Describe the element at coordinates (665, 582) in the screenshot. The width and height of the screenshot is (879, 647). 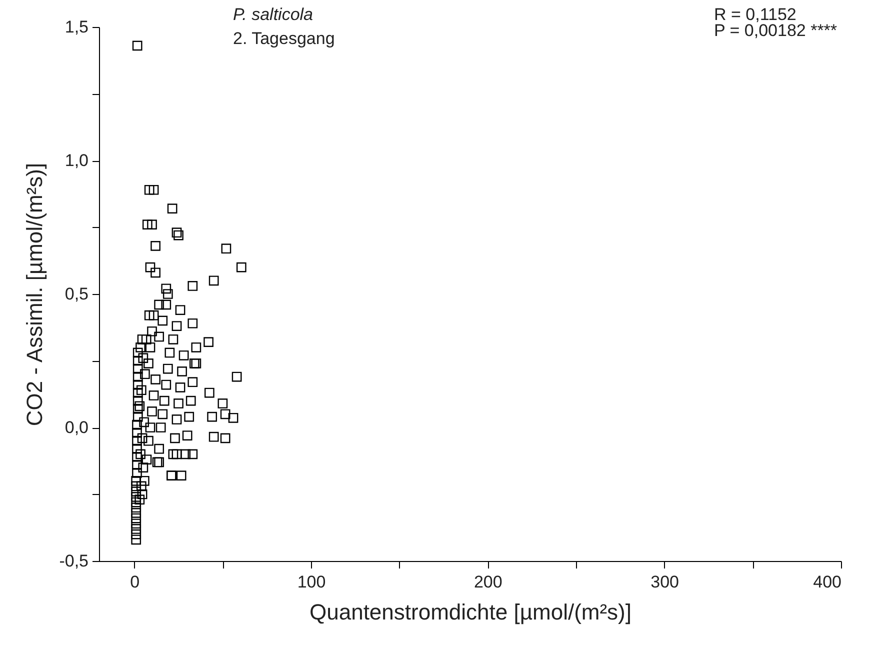
I see `x-tick-label: 300` at that location.